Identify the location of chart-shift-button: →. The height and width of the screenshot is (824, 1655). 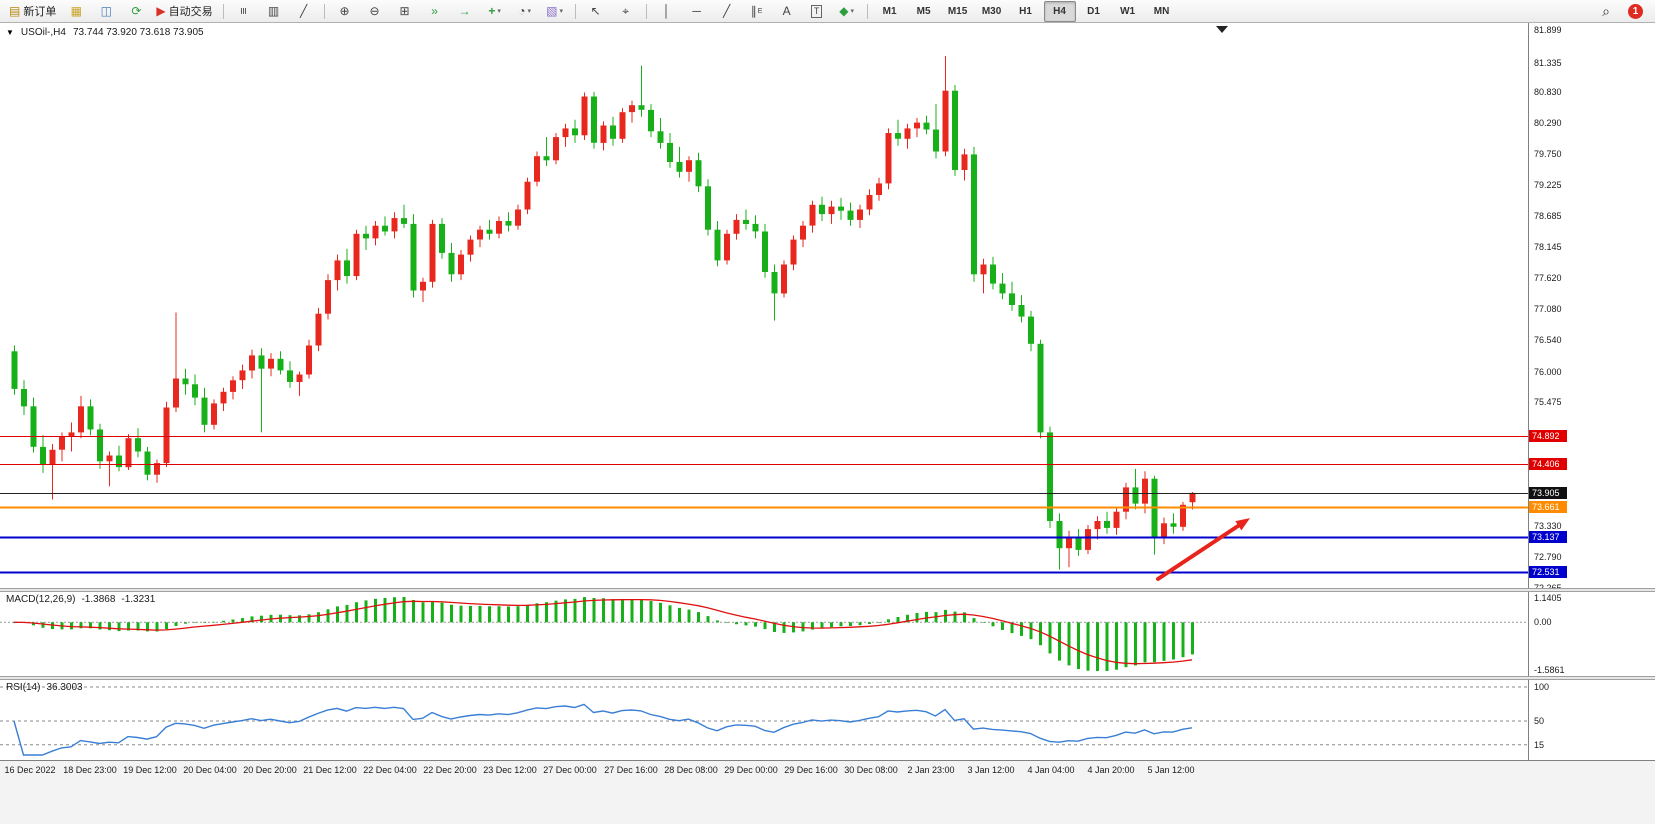
(465, 11).